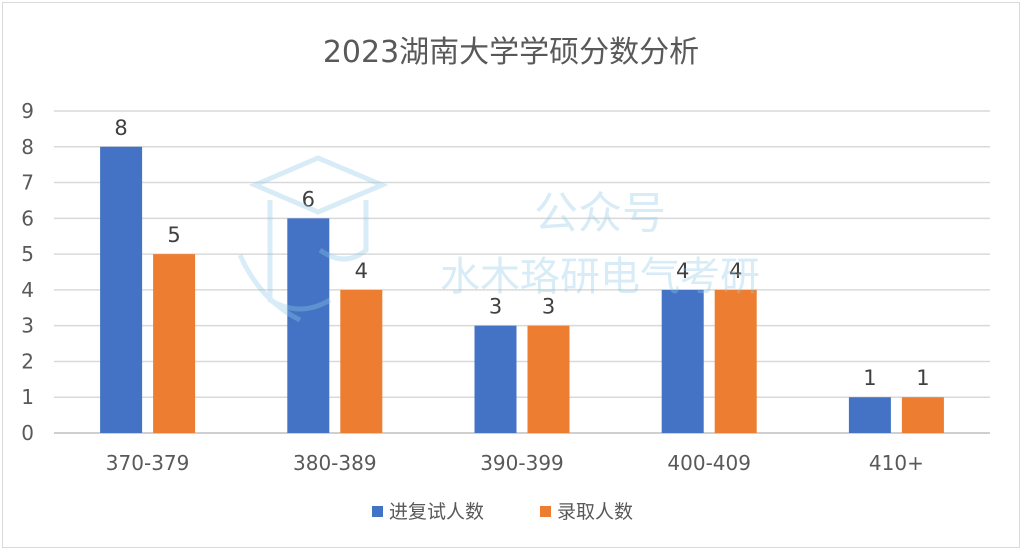  I want to click on x-tick-label: 410+, so click(896, 463).